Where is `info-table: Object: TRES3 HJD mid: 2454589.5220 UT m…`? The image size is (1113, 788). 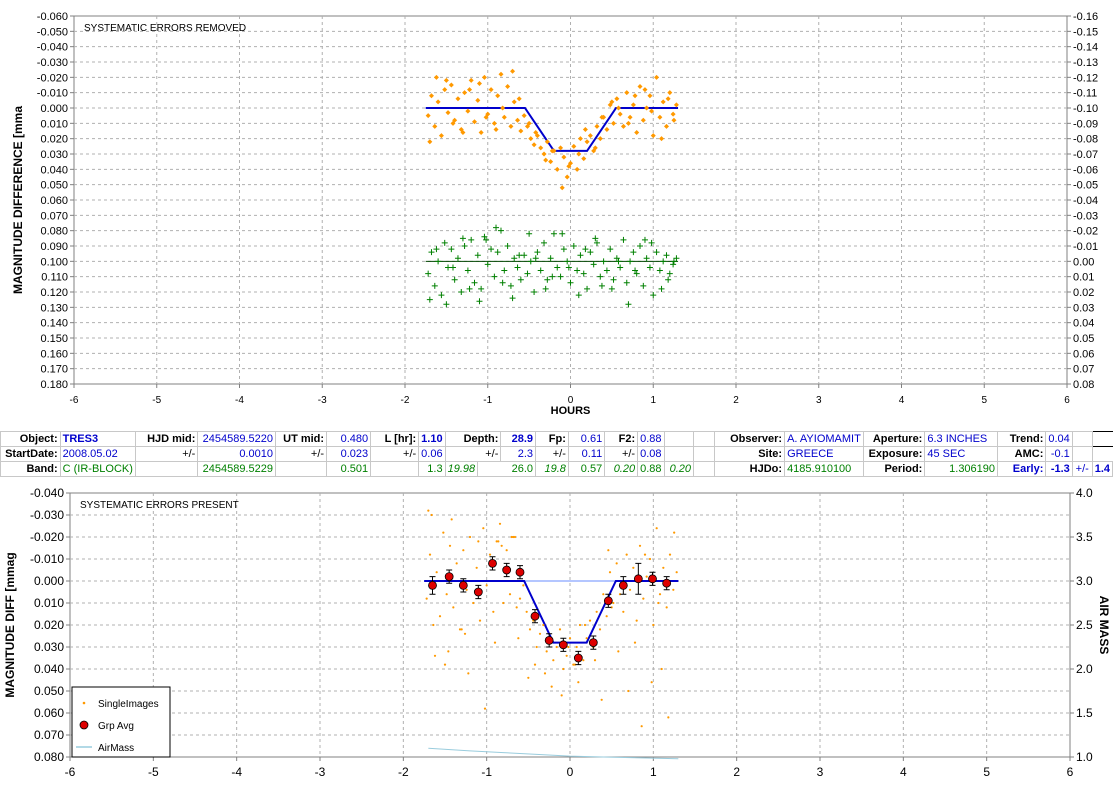
info-table: Object: TRES3 HJD mid: 2454589.5220 UT m… is located at coordinates (556, 454).